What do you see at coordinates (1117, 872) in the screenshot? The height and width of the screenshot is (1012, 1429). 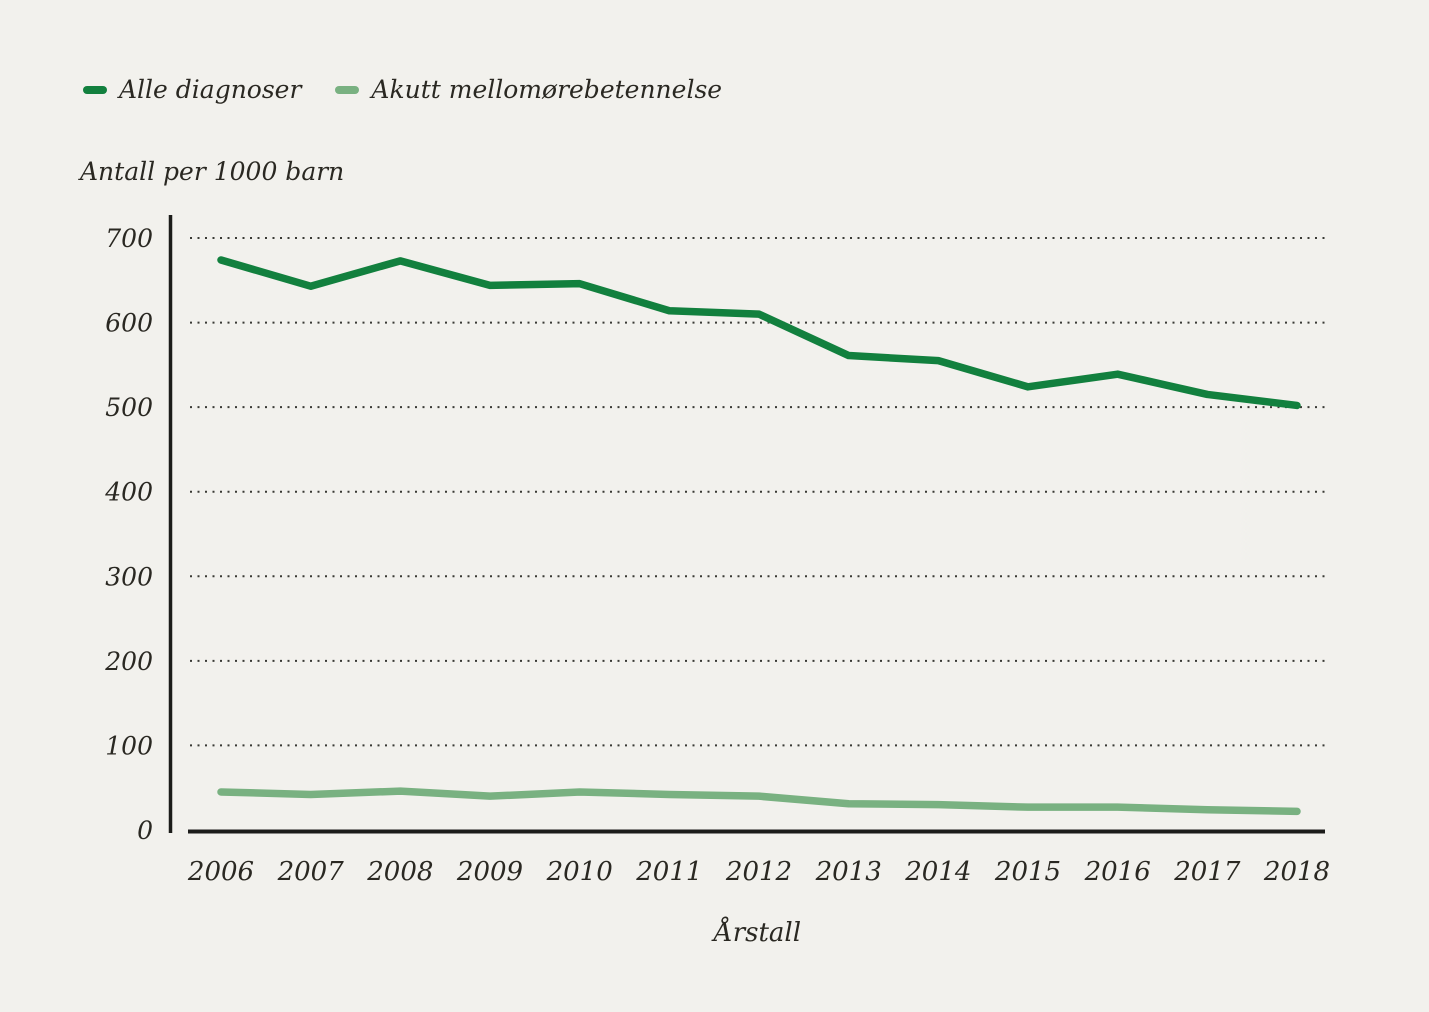 I see `x-tick-label-2016: 2016` at bounding box center [1117, 872].